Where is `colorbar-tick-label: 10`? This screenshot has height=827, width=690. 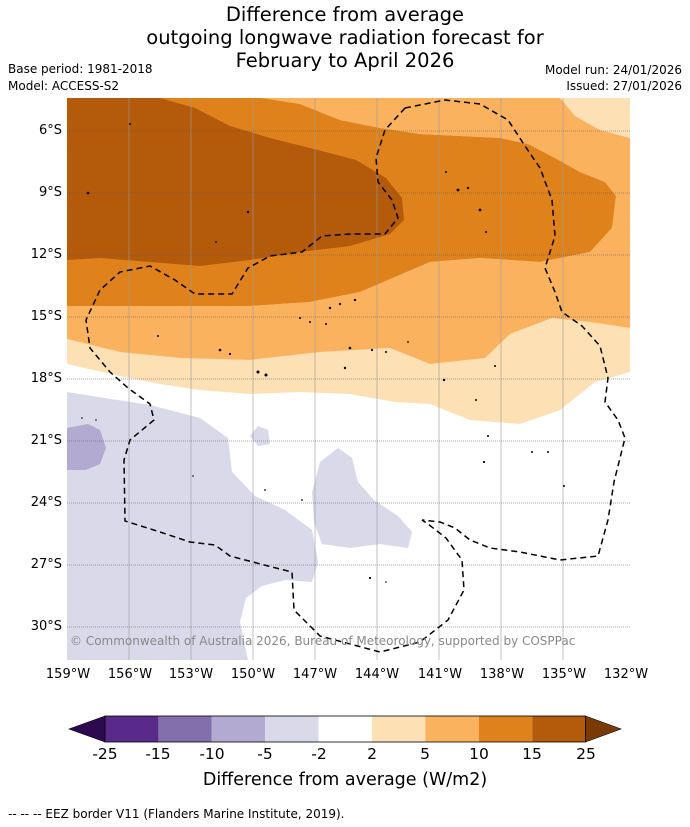 colorbar-tick-label: 10 is located at coordinates (479, 754).